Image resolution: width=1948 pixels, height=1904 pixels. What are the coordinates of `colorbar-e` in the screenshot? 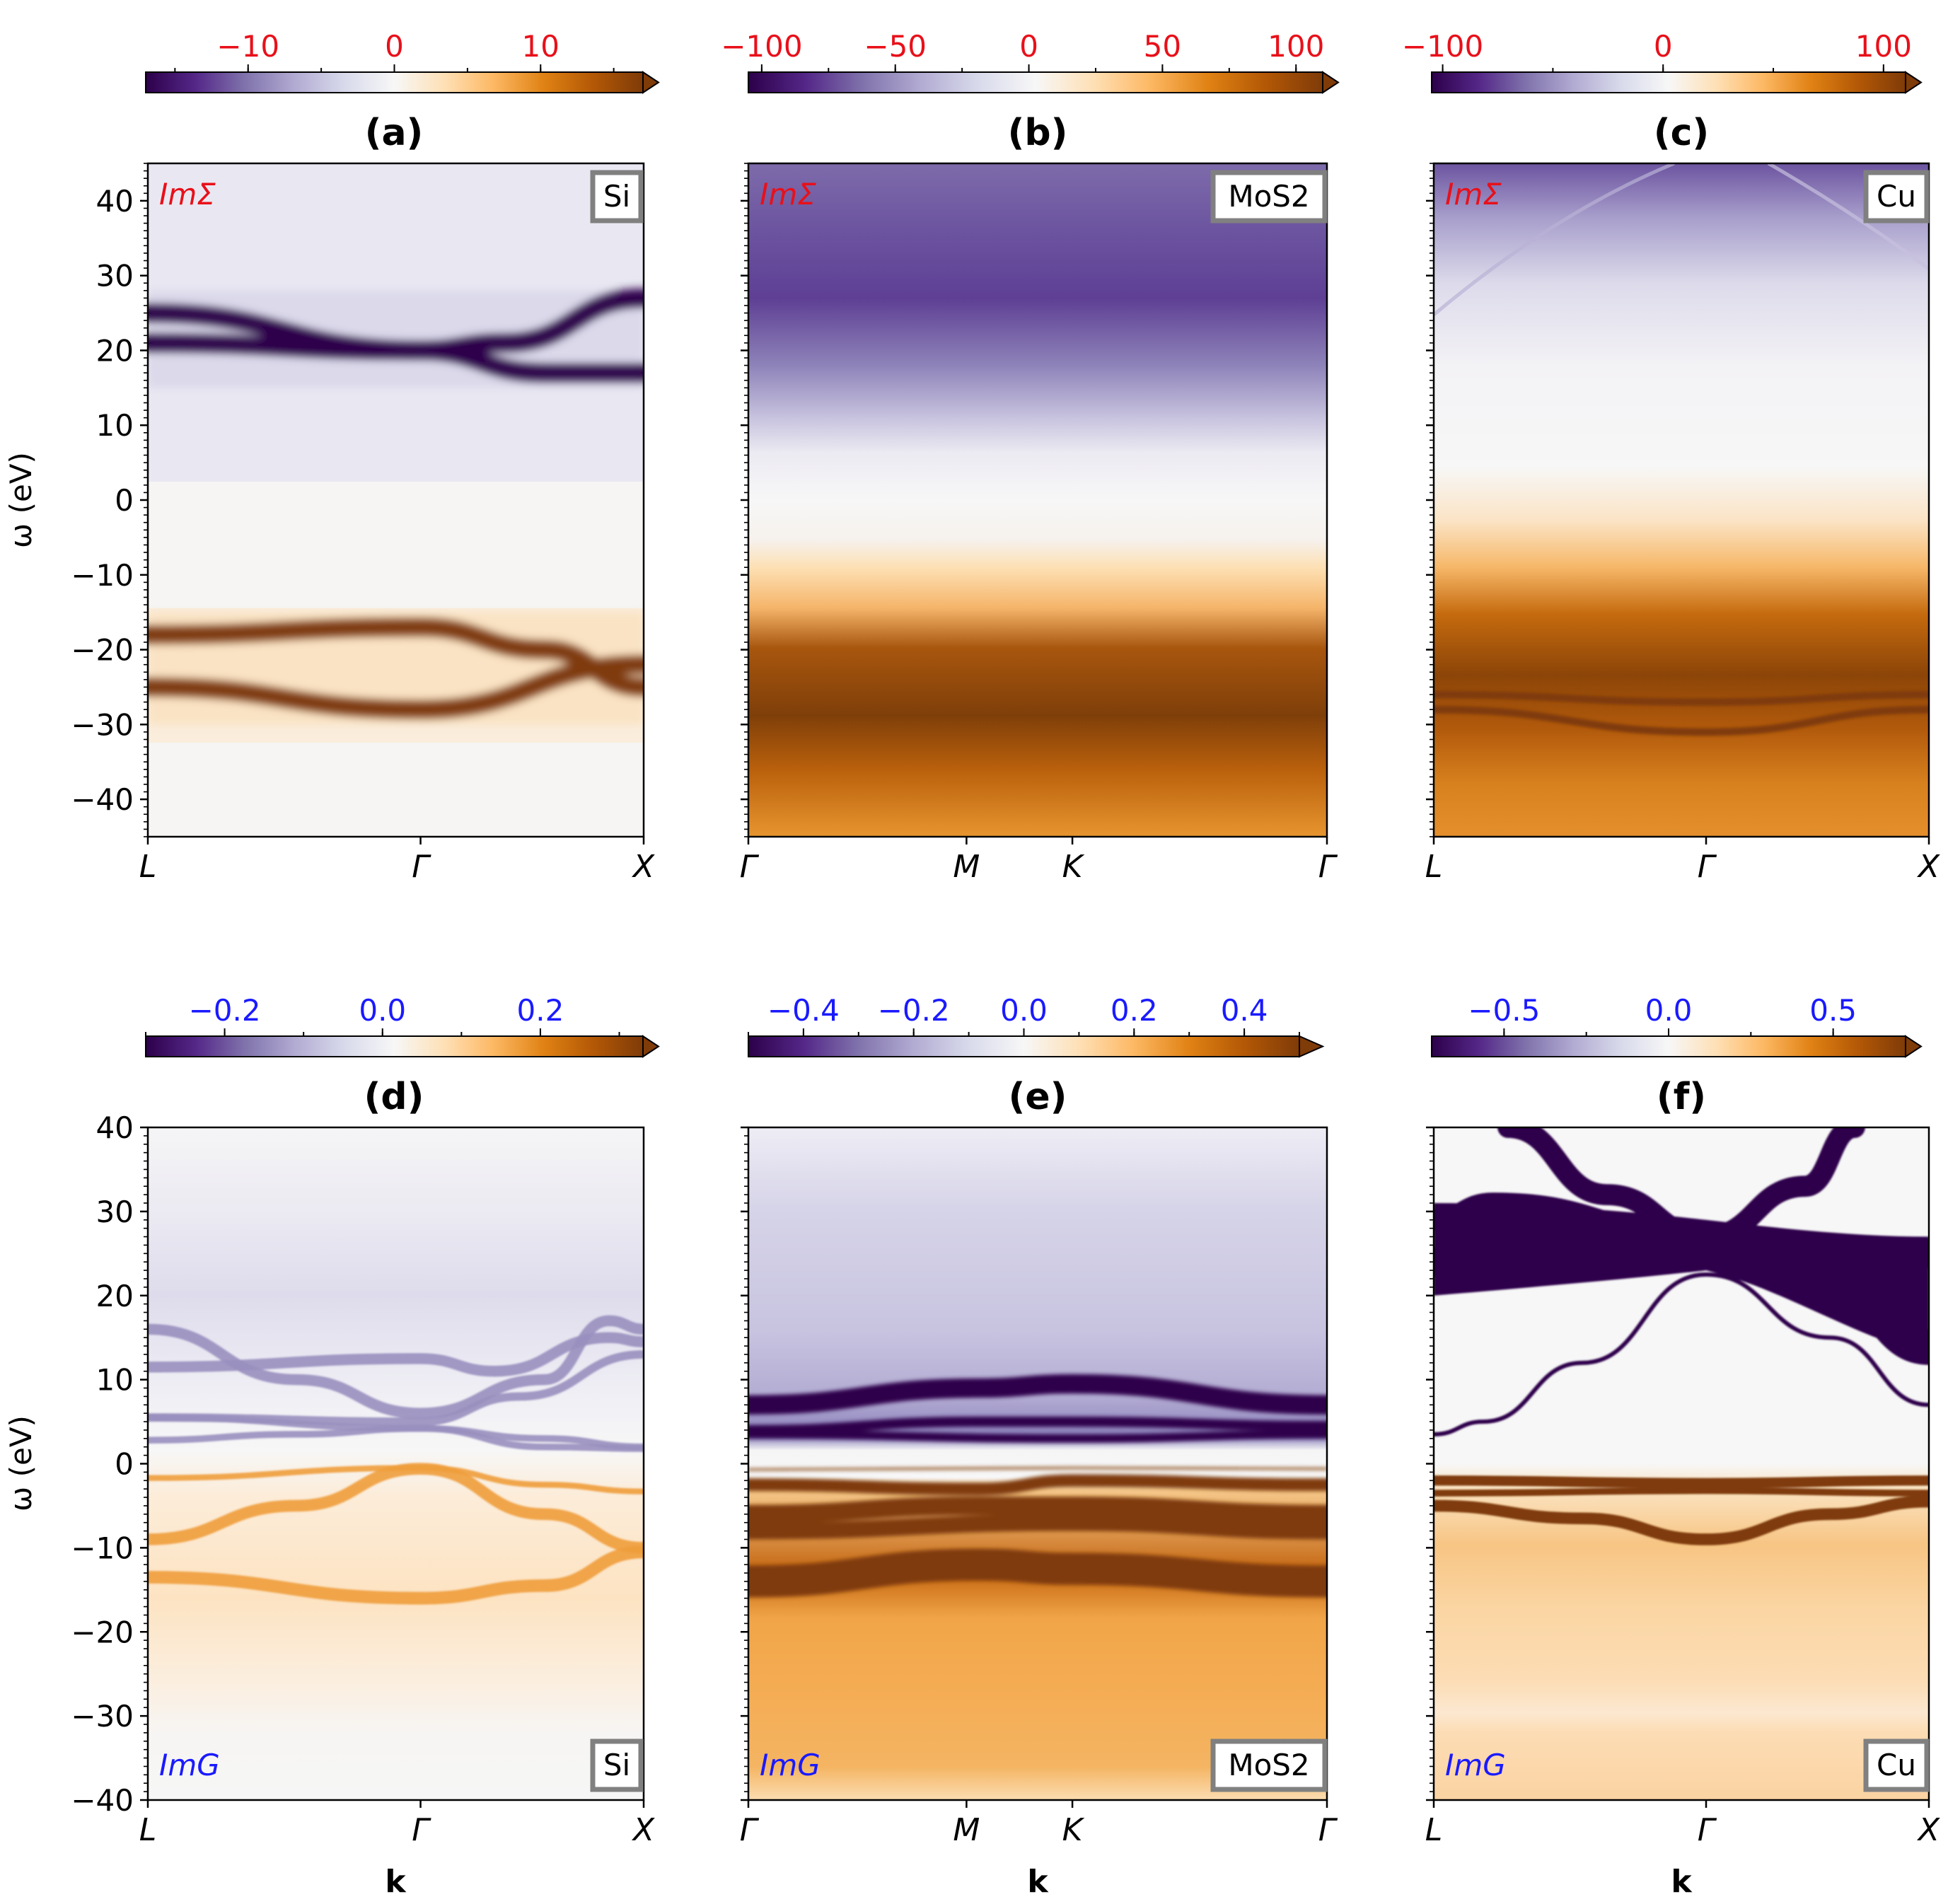 It's located at (1023, 1046).